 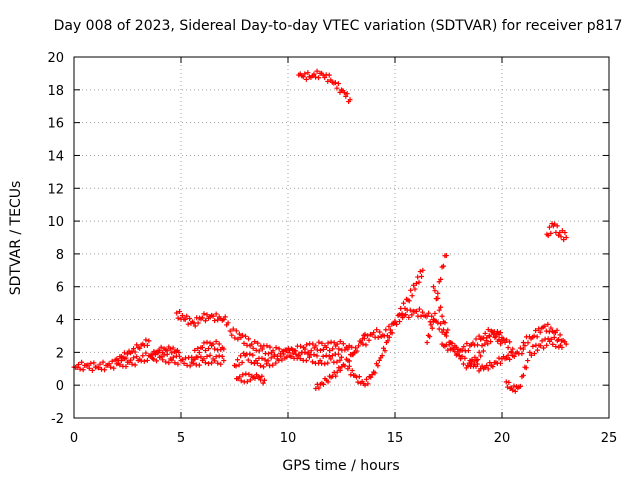 I want to click on x-axis-label: GPS time / hours, so click(x=340, y=466).